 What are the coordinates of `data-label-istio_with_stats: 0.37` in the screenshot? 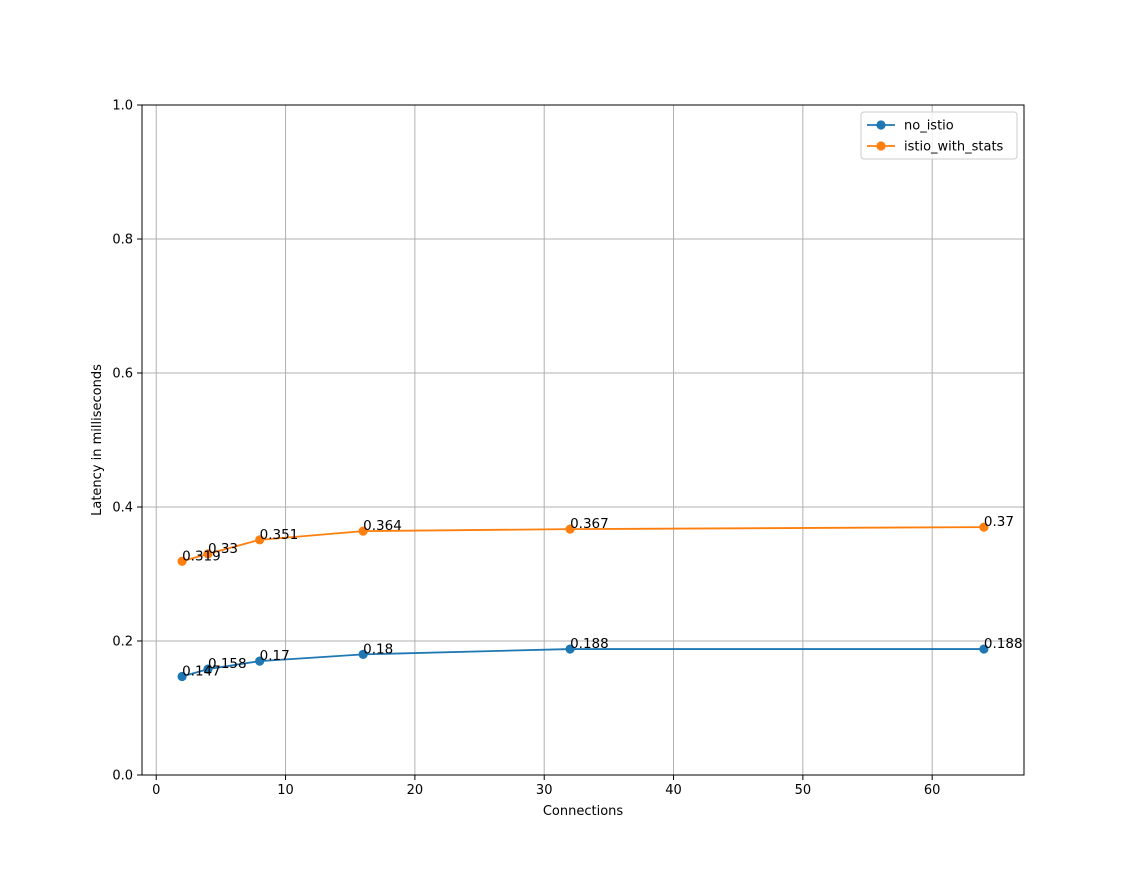 It's located at (999, 522).